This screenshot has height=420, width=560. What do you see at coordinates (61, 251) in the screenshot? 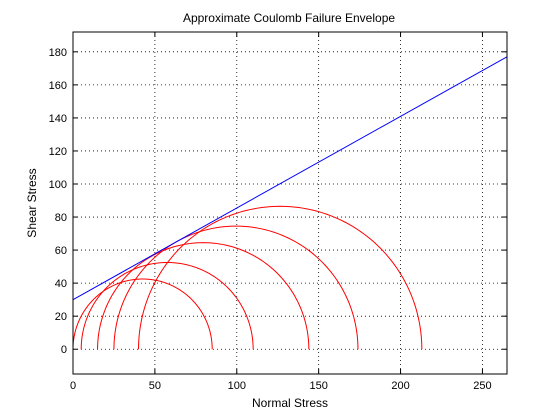
I see `y-tick-label: 60` at bounding box center [61, 251].